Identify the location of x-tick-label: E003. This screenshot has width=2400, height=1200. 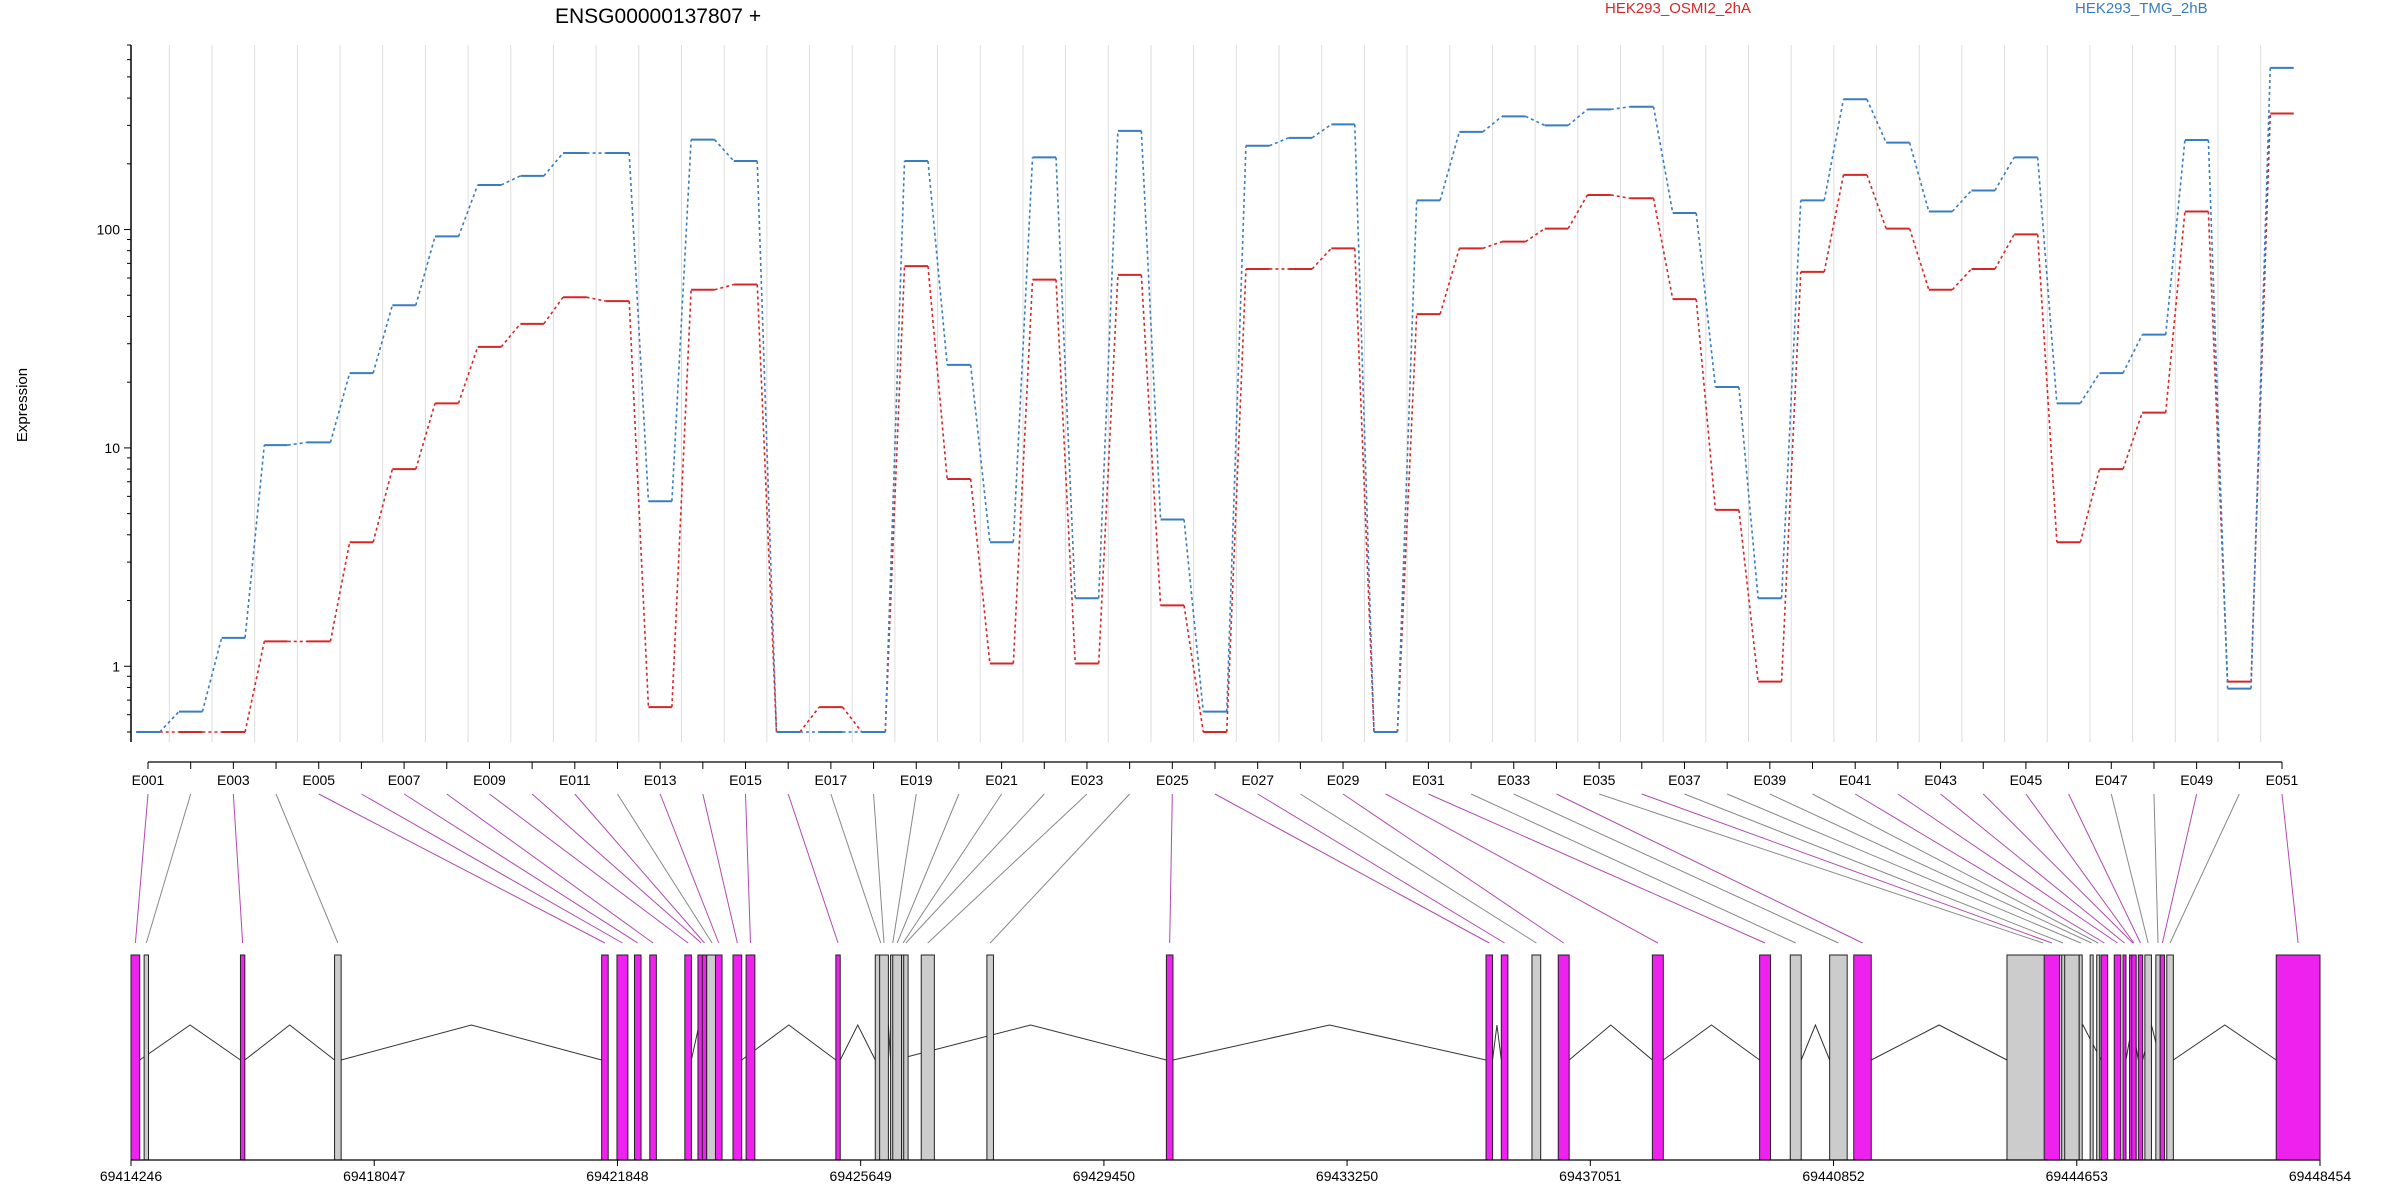
(233, 780).